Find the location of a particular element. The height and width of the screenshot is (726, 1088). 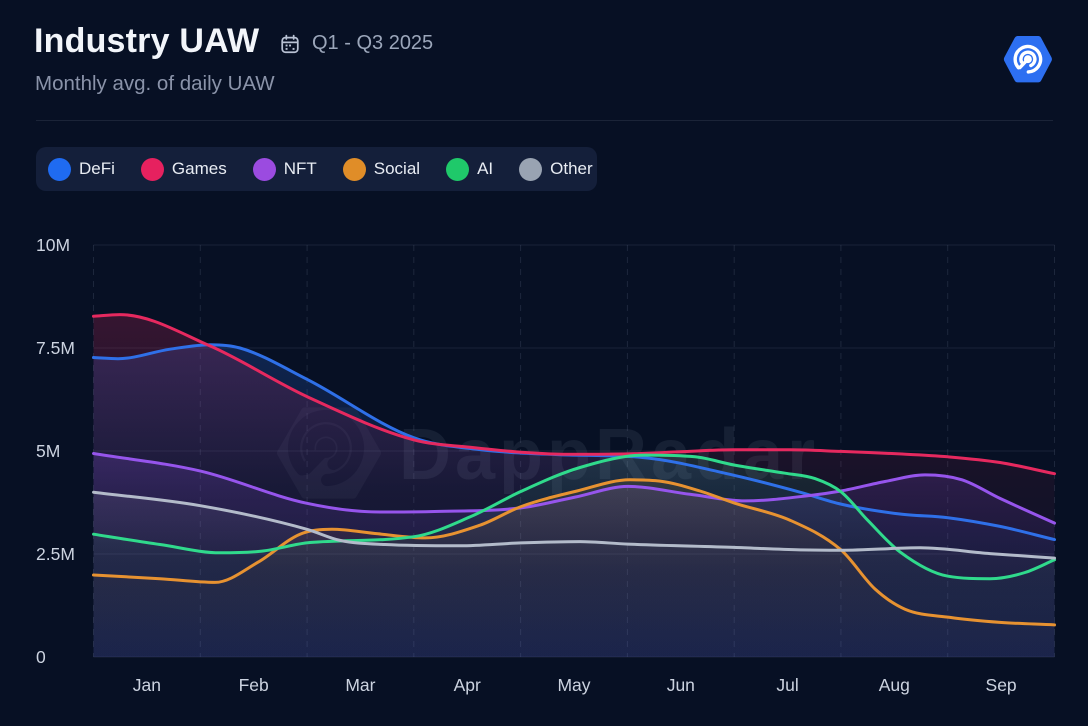

svg-text: Jul is located at coordinates (787, 685).